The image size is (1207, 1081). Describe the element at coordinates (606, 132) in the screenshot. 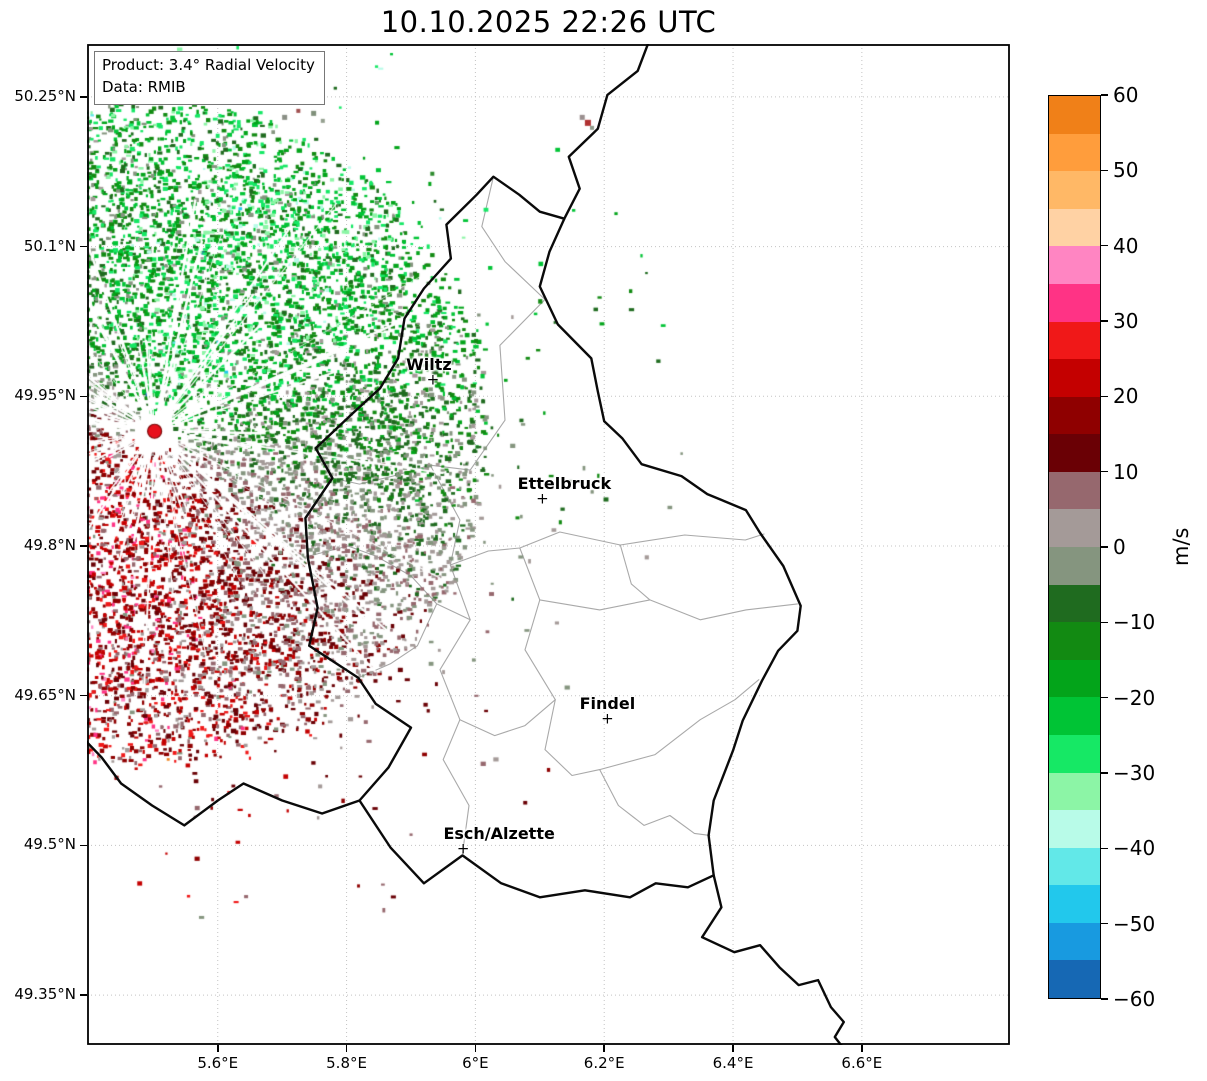

I see `border-belgium-germany` at that location.